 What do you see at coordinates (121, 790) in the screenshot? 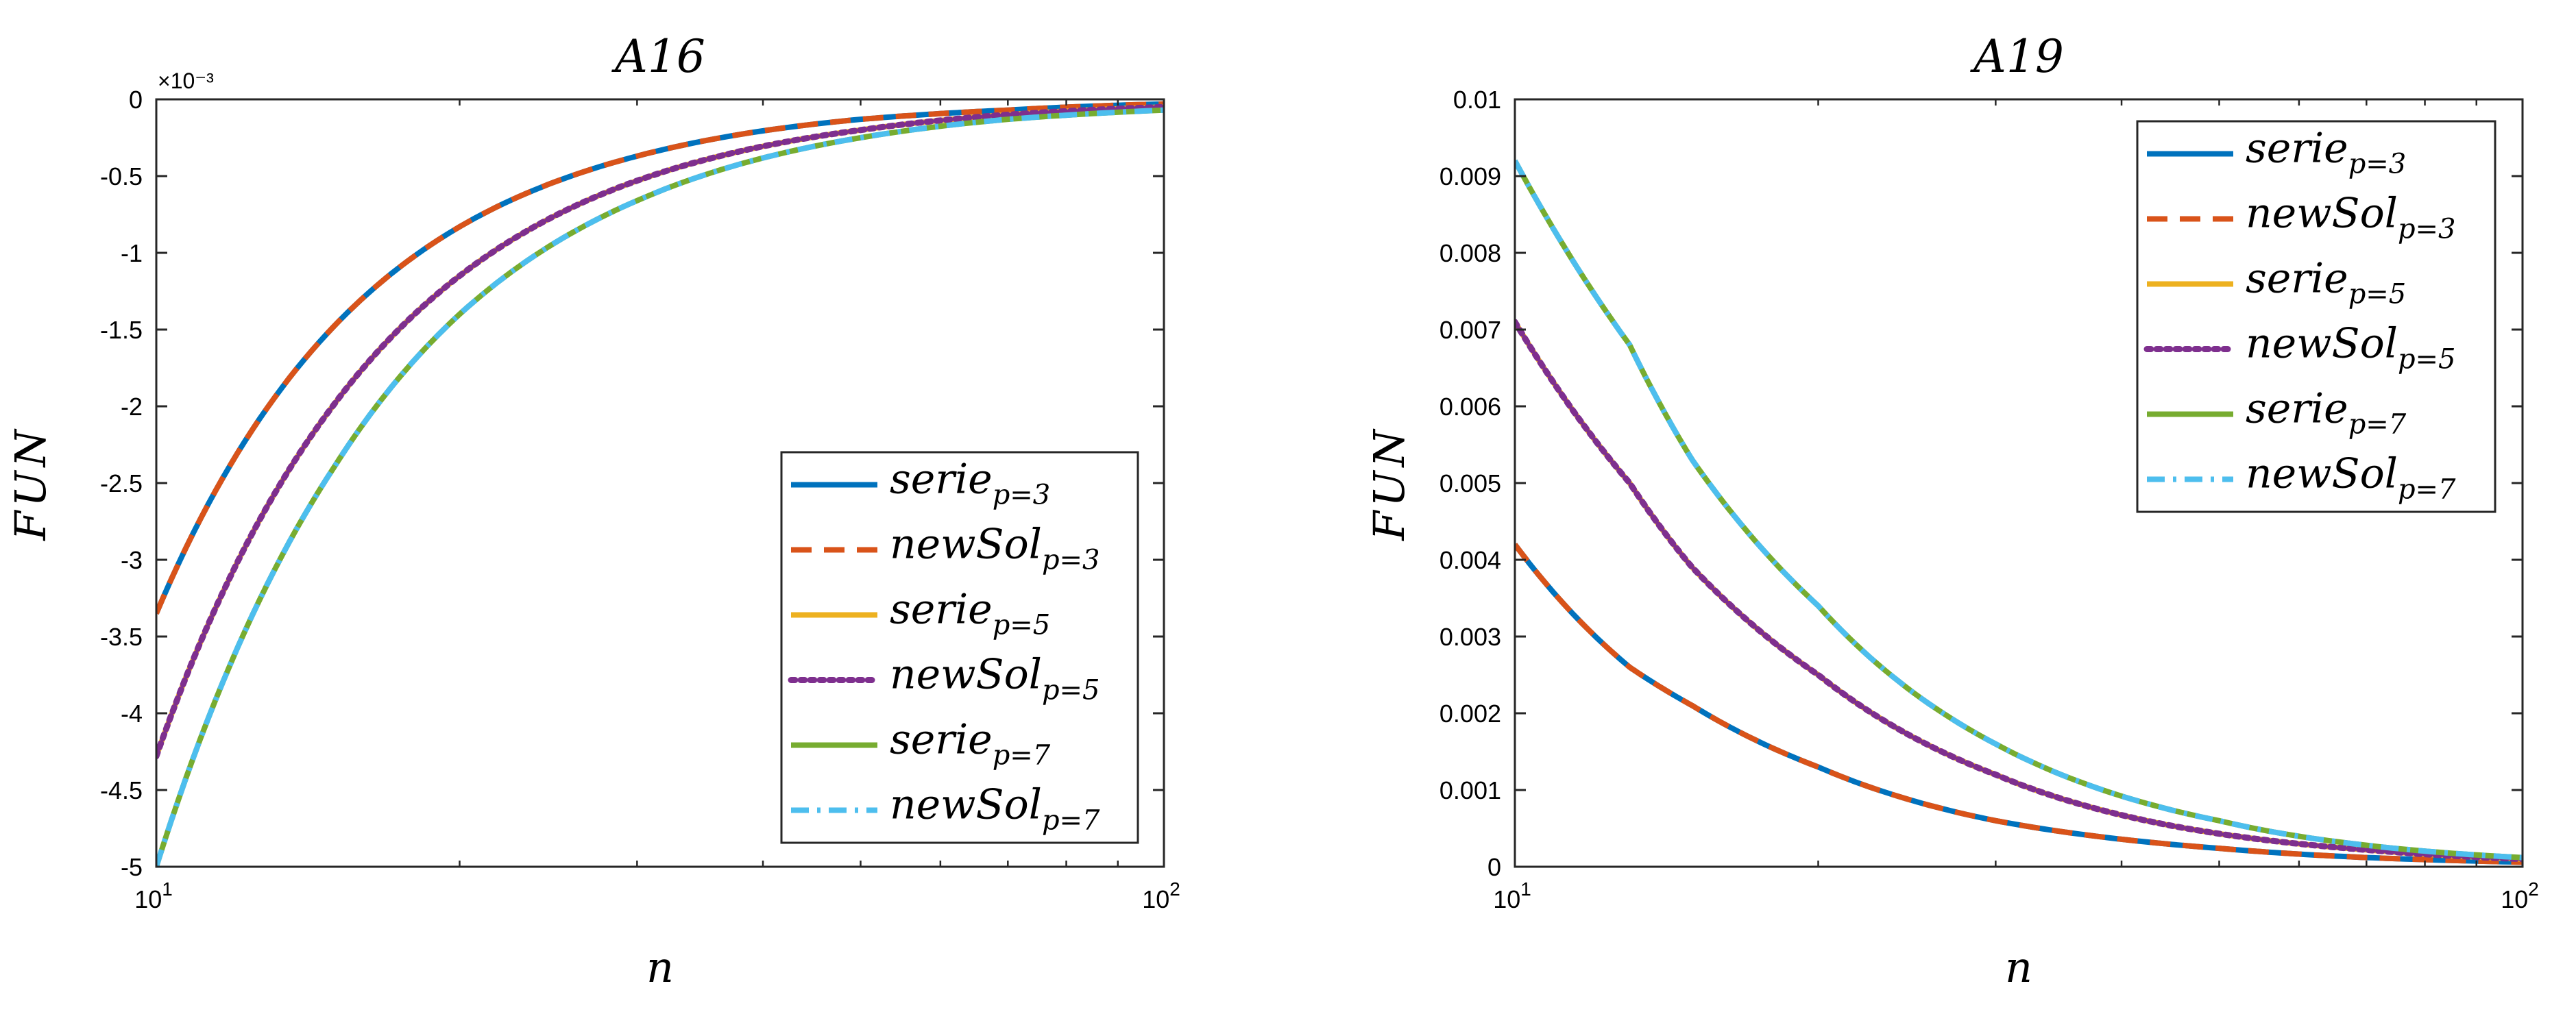
I see `y-tick-label: -4.5` at bounding box center [121, 790].